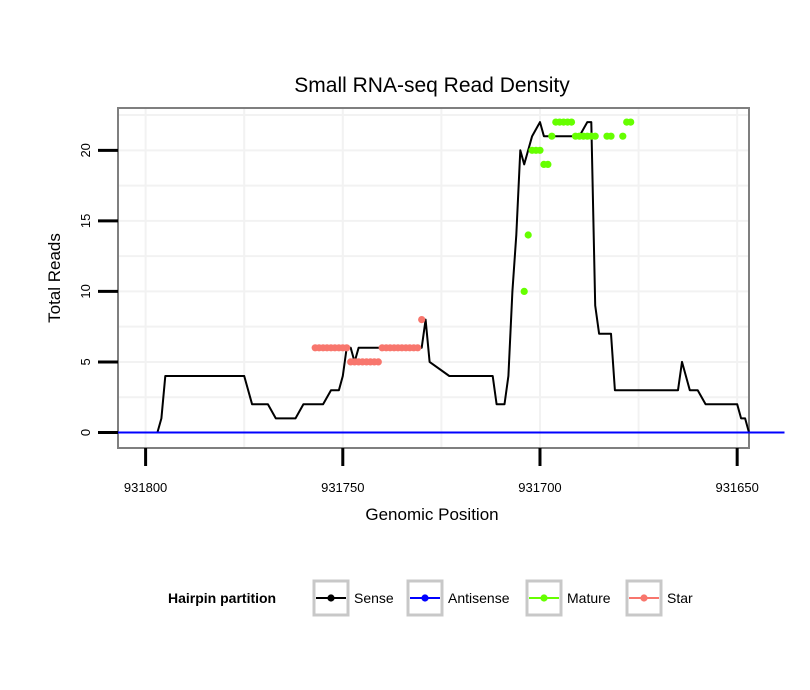 Image resolution: width=810 pixels, height=690 pixels. What do you see at coordinates (85, 291) in the screenshot?
I see `y-tick-label: 10` at bounding box center [85, 291].